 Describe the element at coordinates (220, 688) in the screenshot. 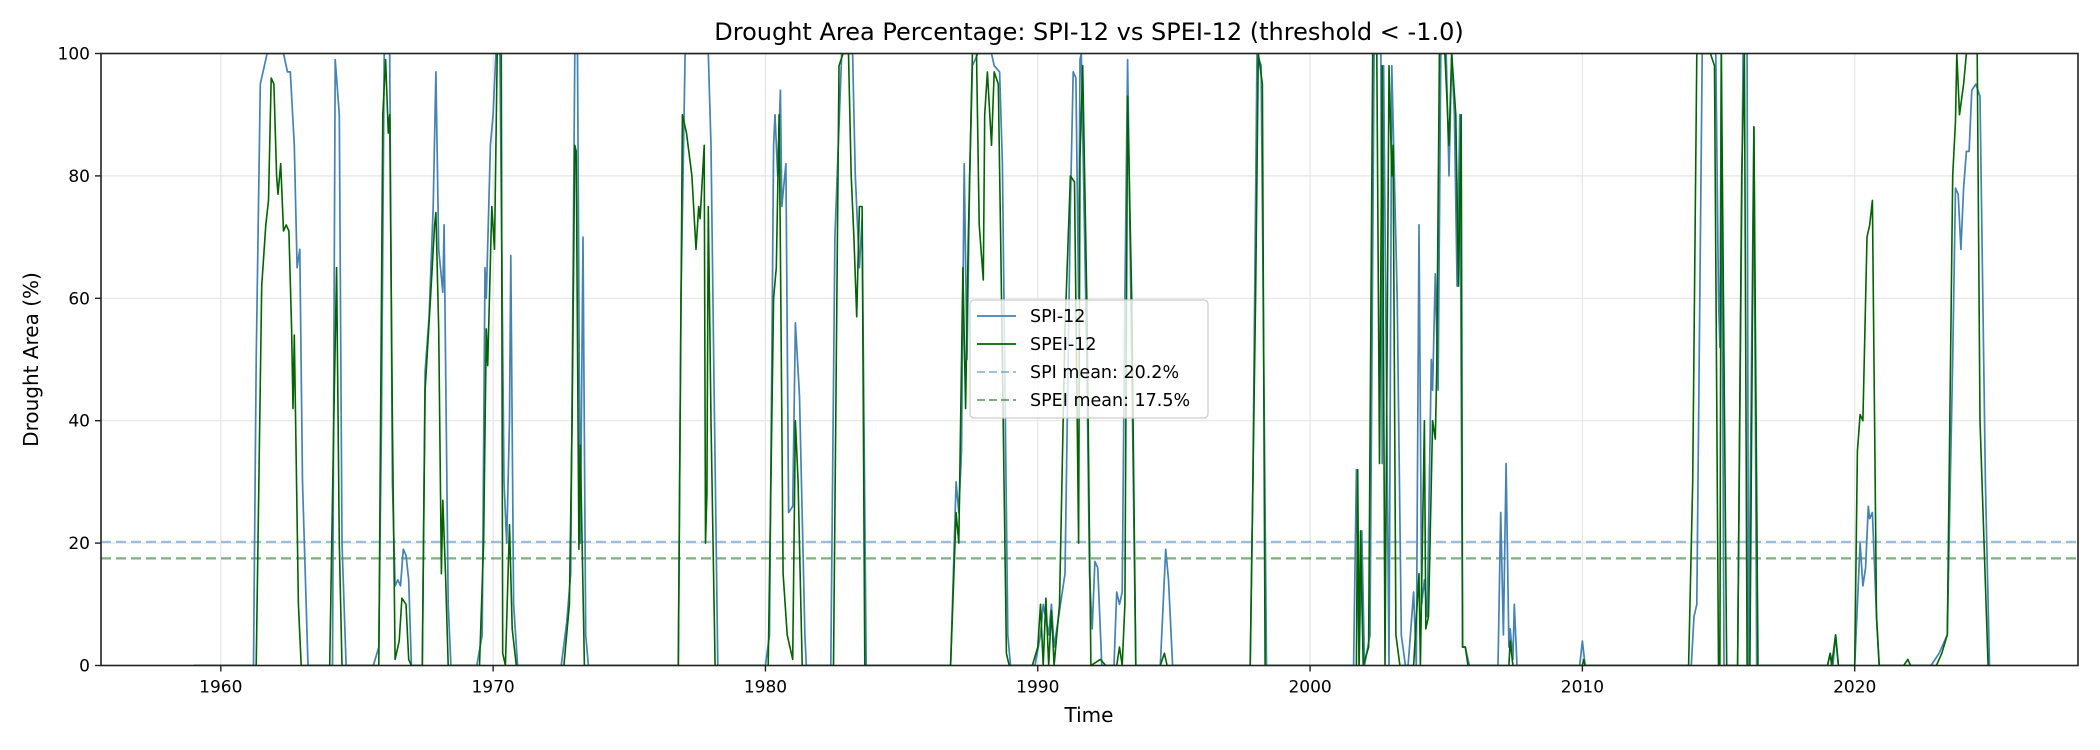

I see `x-tick-label: 1960` at that location.